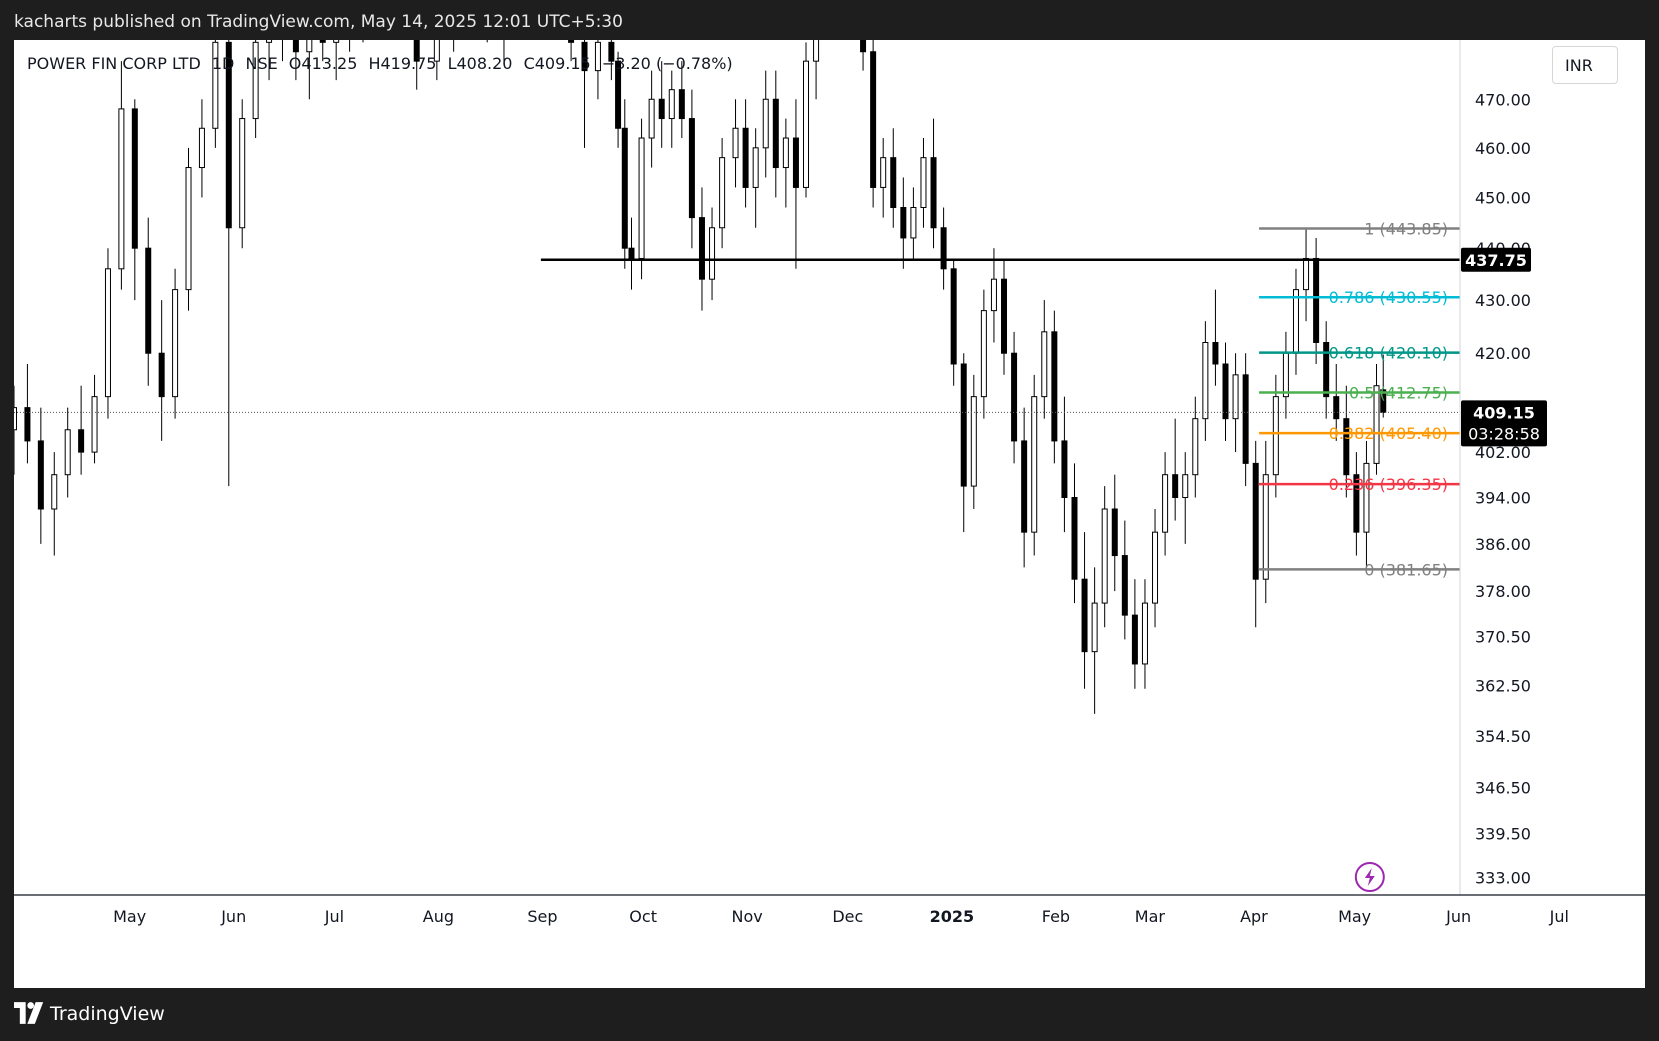 This screenshot has width=1659, height=1041. Describe the element at coordinates (1369, 877) in the screenshot. I see `lightning-event-icon` at that location.